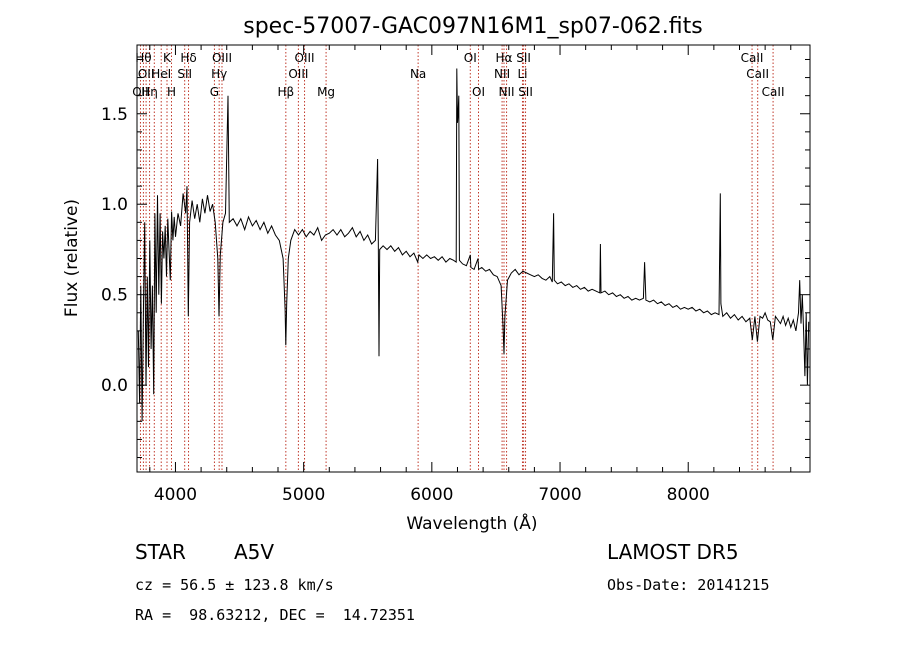  Describe the element at coordinates (504, 58) in the screenshot. I see `line-marker-label-21: Hα` at that location.